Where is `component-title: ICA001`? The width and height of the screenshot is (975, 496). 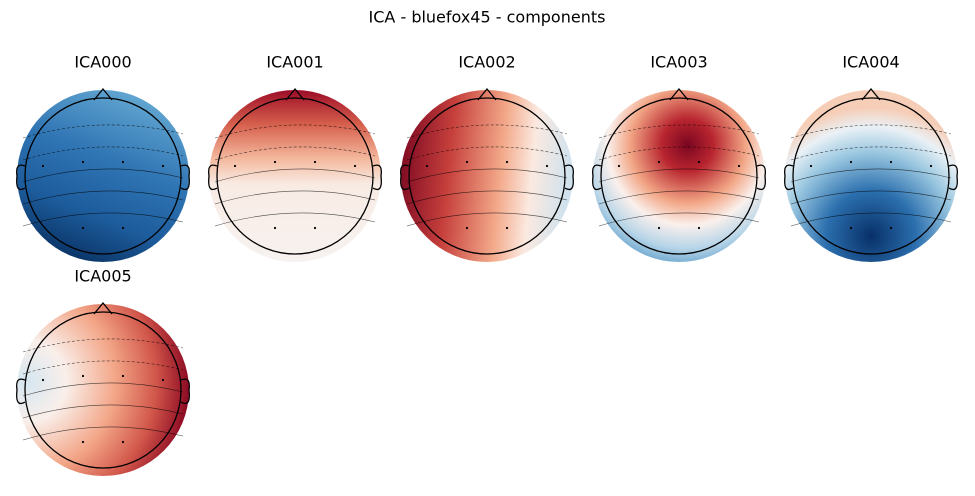 component-title: ICA001 is located at coordinates (294, 62).